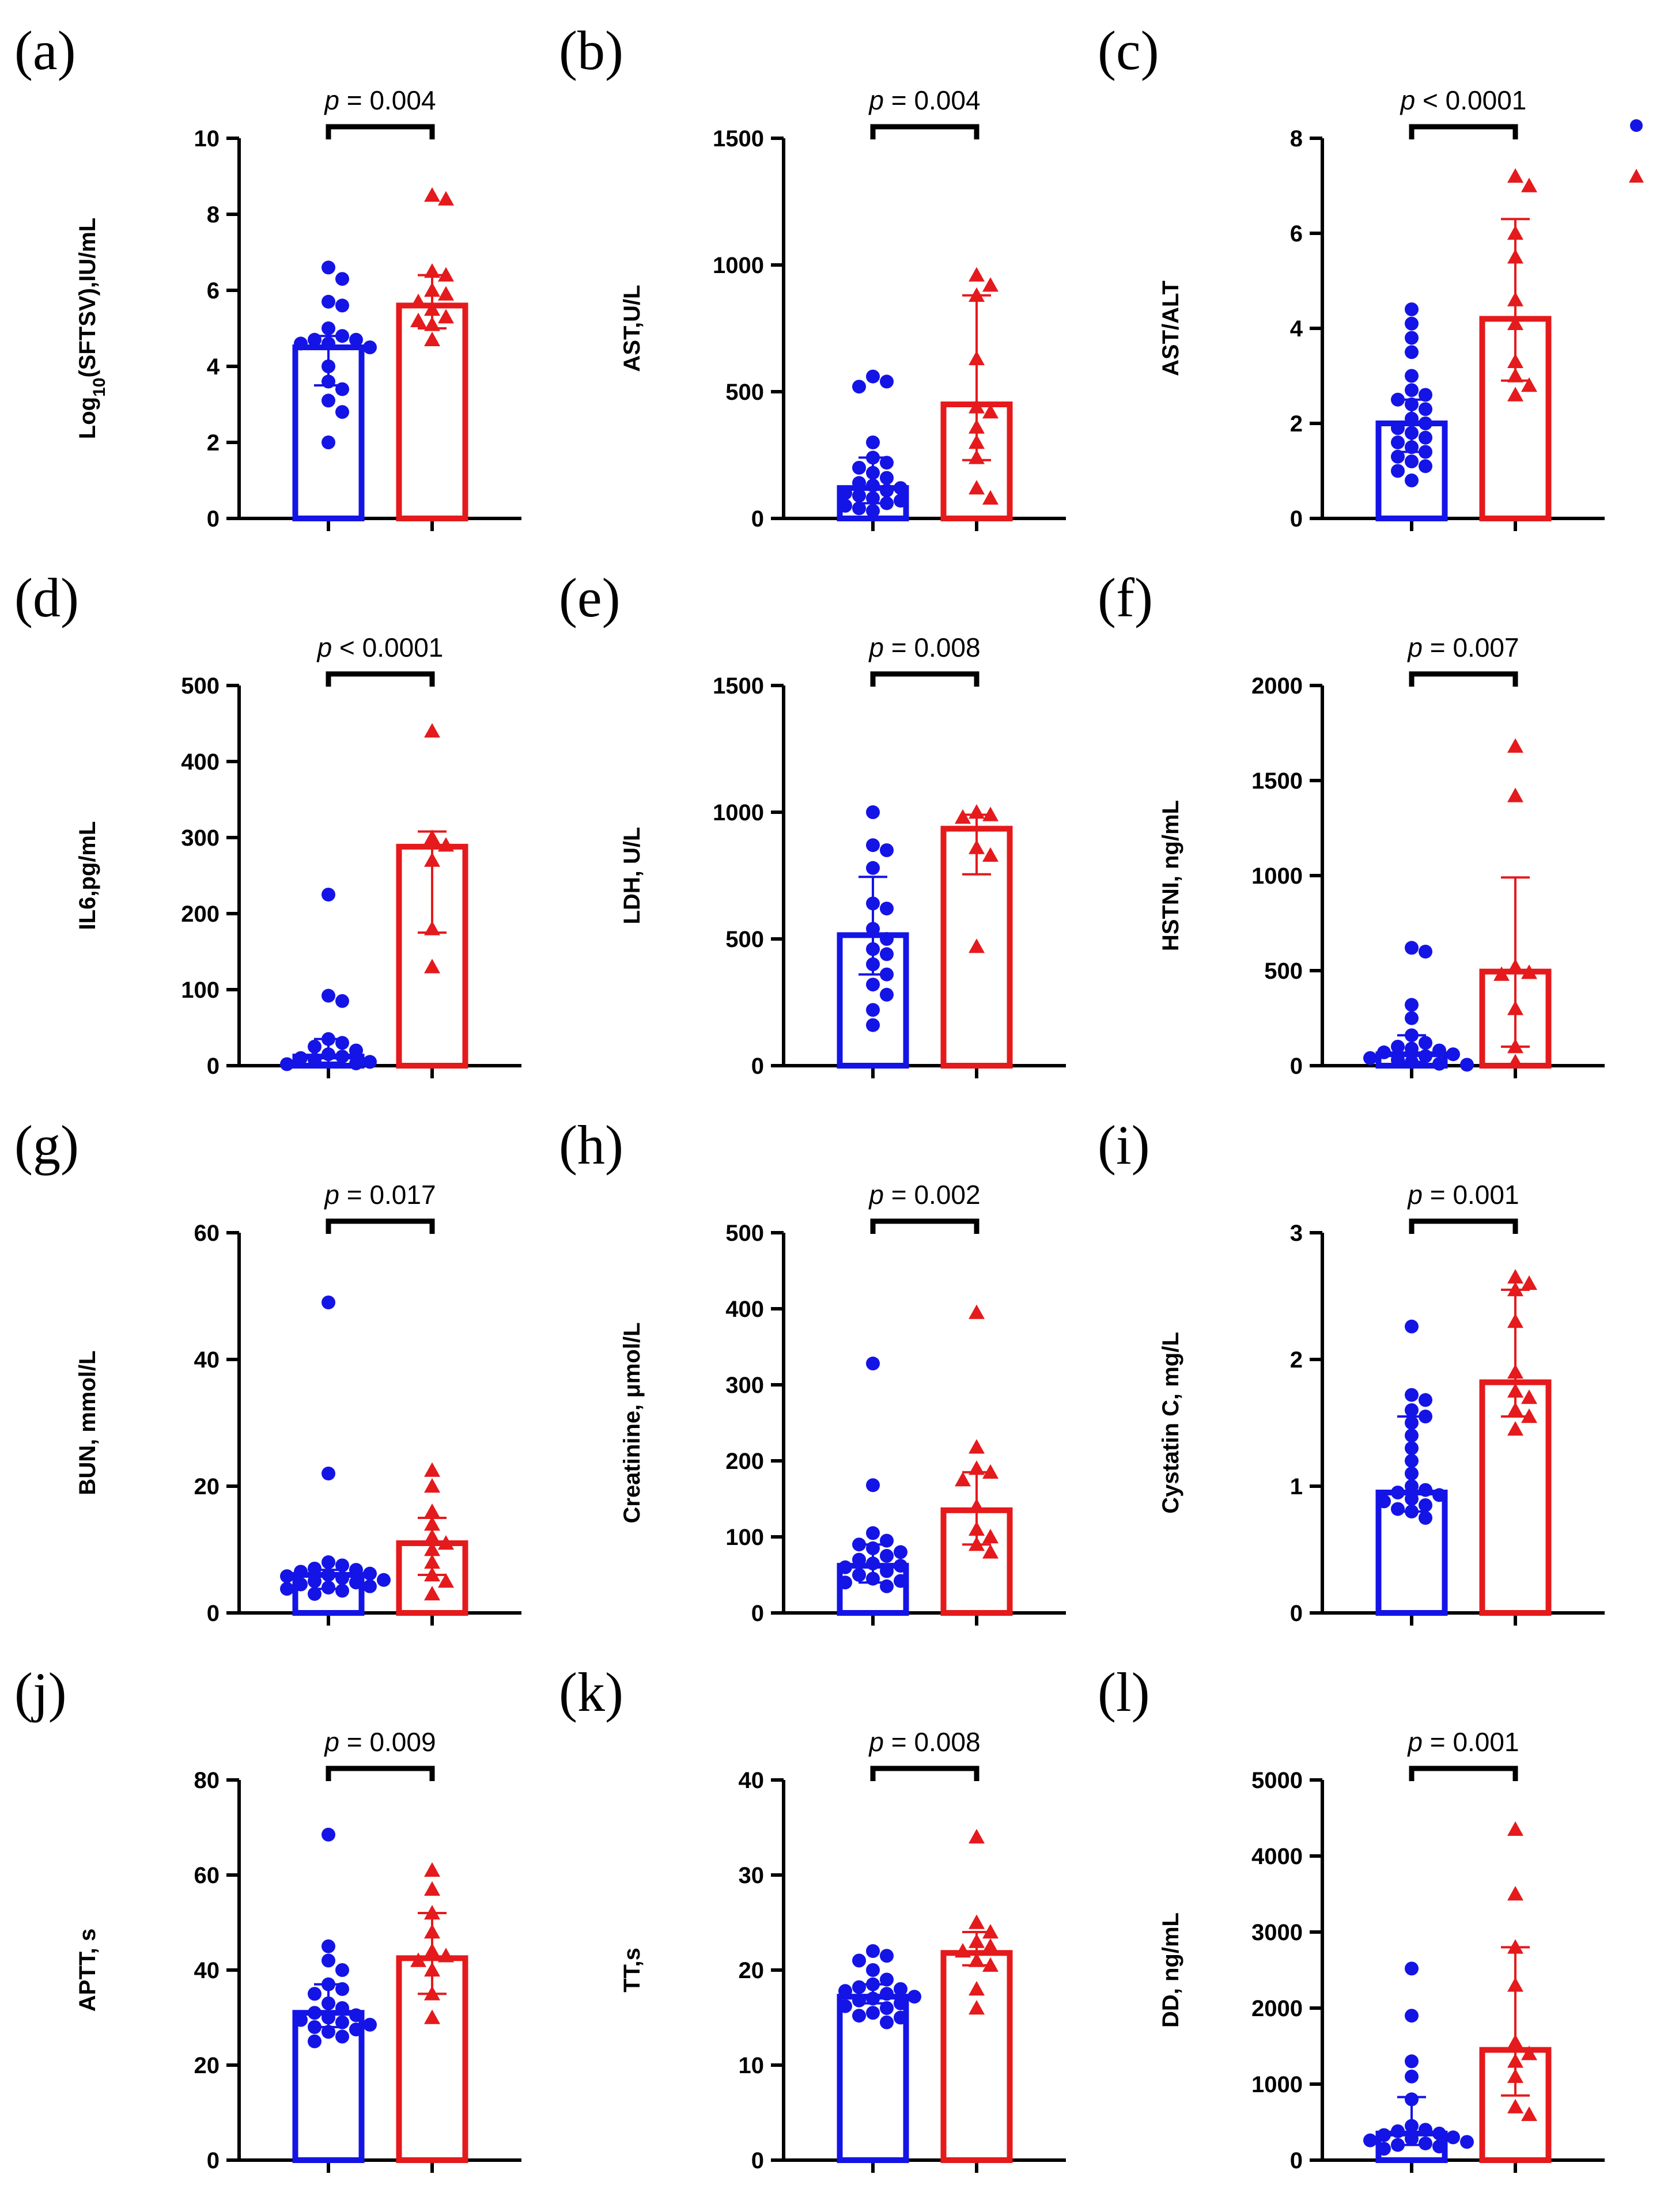 The image size is (1664, 2212). What do you see at coordinates (1297, 1233) in the screenshot?
I see `y-tick-label: 3` at bounding box center [1297, 1233].